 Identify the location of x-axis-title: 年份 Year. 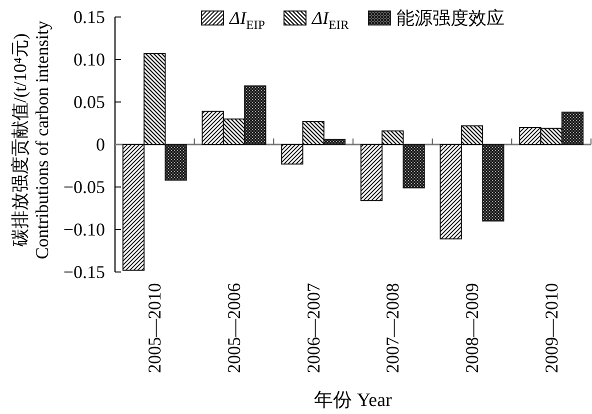
(353, 400).